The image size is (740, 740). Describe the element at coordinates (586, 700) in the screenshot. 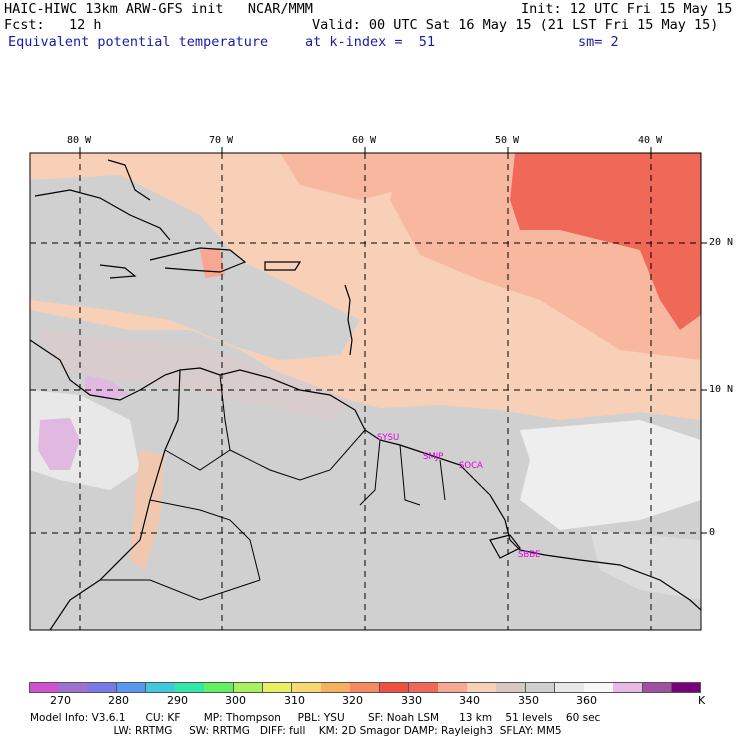

I see `colorbar-label-360: 360` at that location.